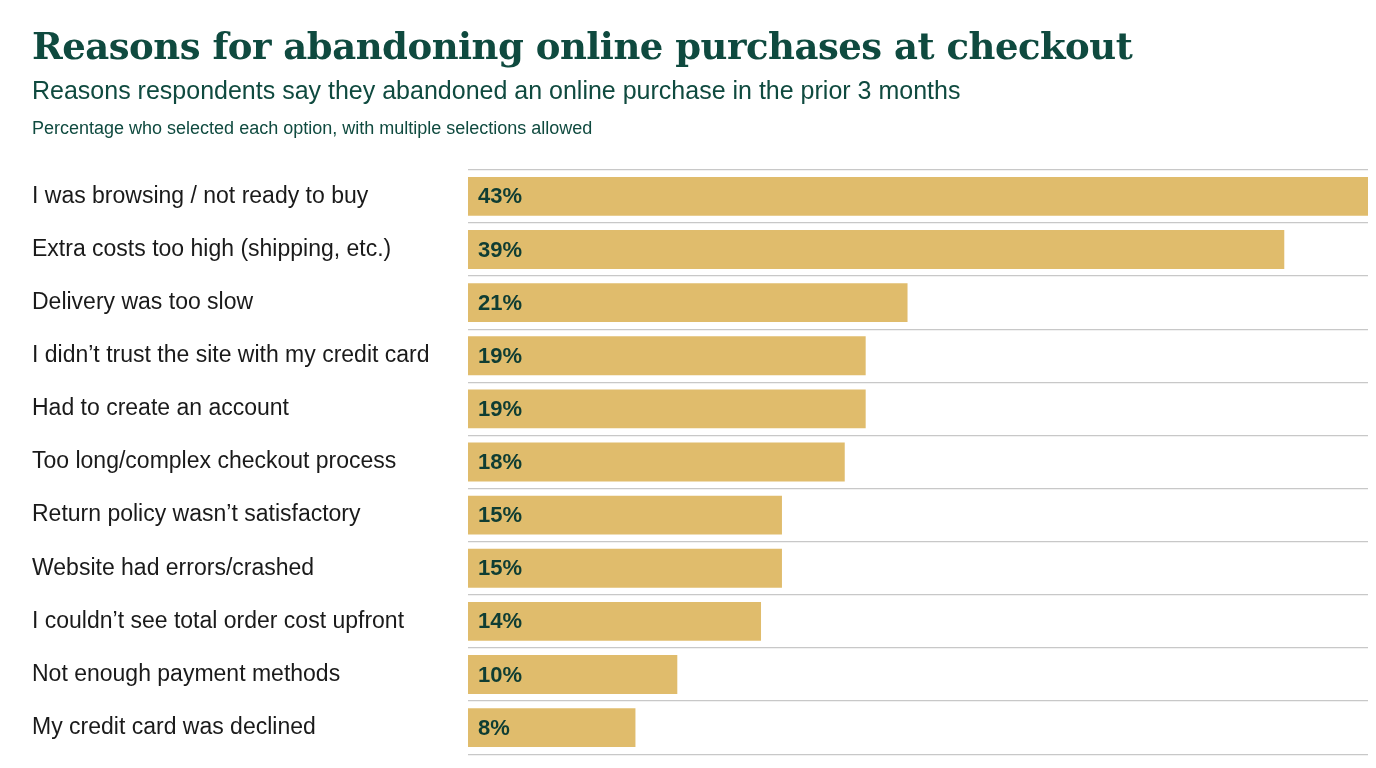 The height and width of the screenshot is (768, 1376). What do you see at coordinates (161, 407) in the screenshot?
I see `y-tick-label: Had to create an account` at bounding box center [161, 407].